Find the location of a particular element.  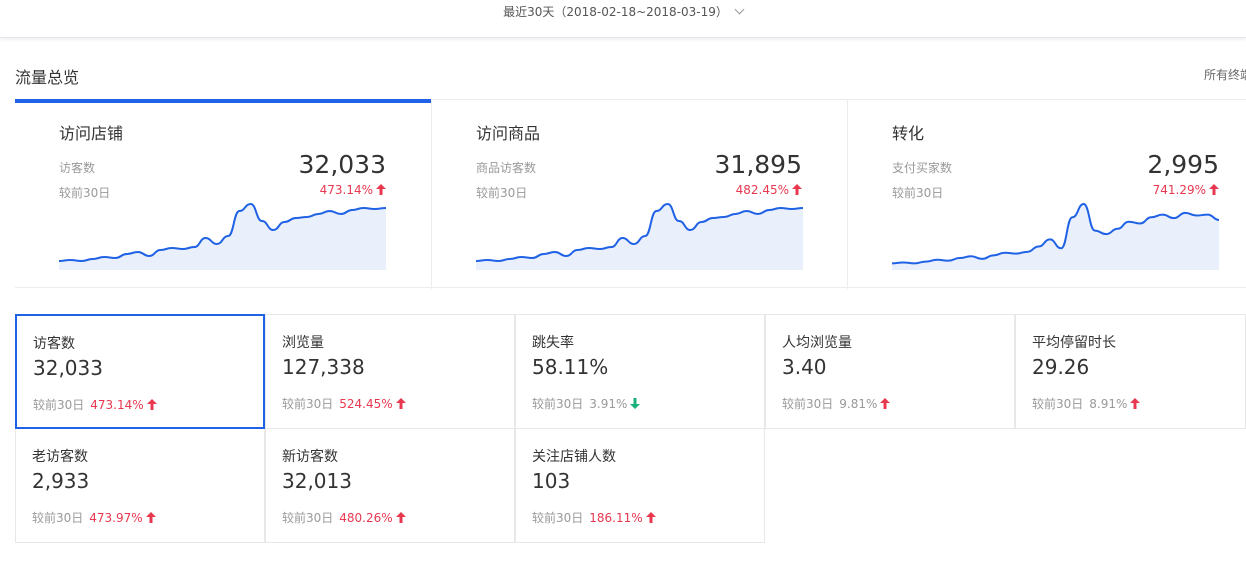

metric-card-bounce-rate: 跳失率 58.11% 较前30日 3.91% is located at coordinates (640, 371).